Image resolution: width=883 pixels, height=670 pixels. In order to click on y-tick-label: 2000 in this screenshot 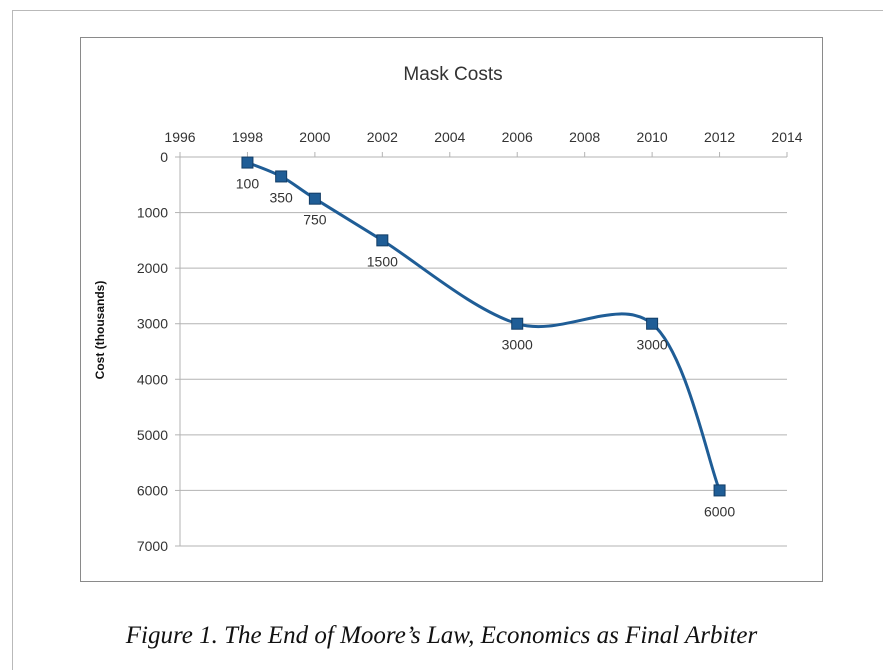, I will do `click(152, 268)`.